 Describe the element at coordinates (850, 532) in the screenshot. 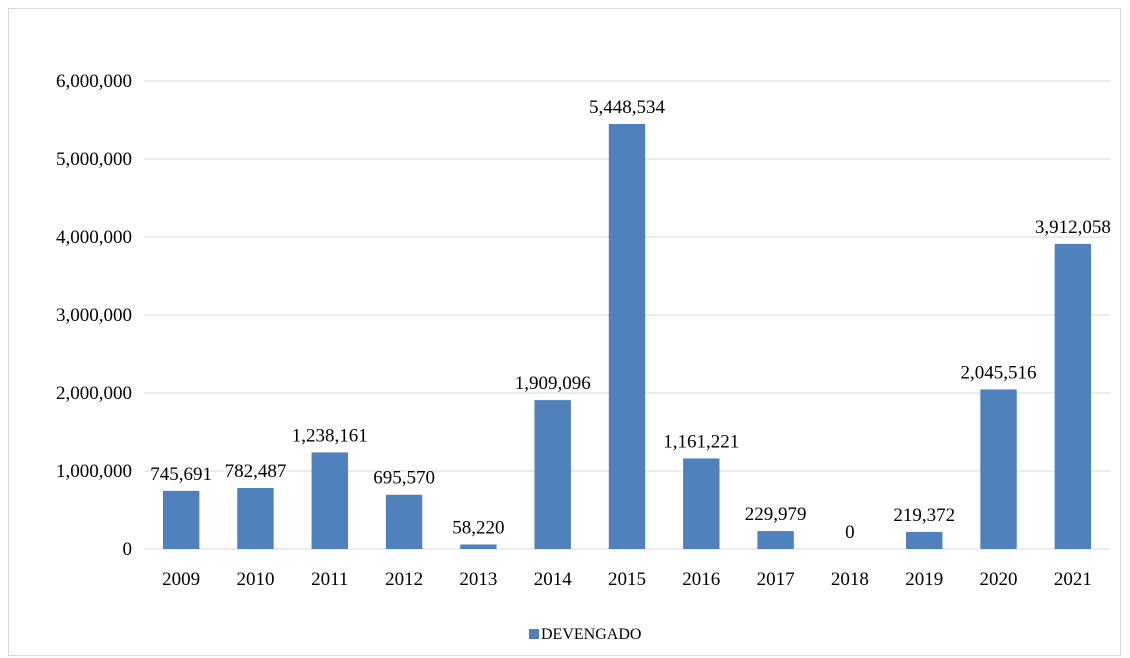

I see `data-label-2018: 0` at that location.